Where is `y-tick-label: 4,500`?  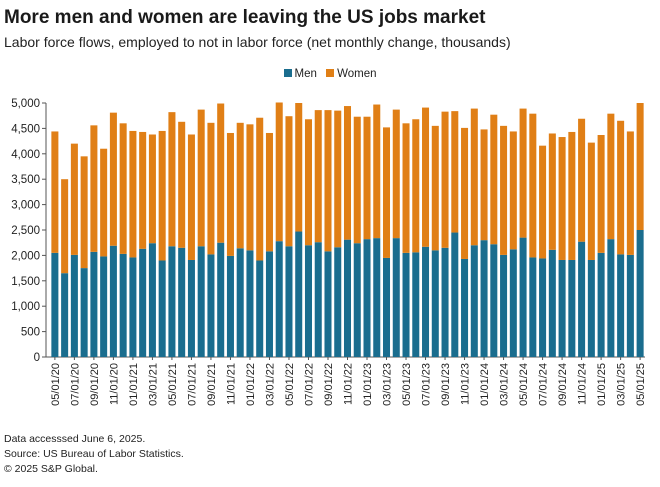 y-tick-label: 4,500 is located at coordinates (25, 129).